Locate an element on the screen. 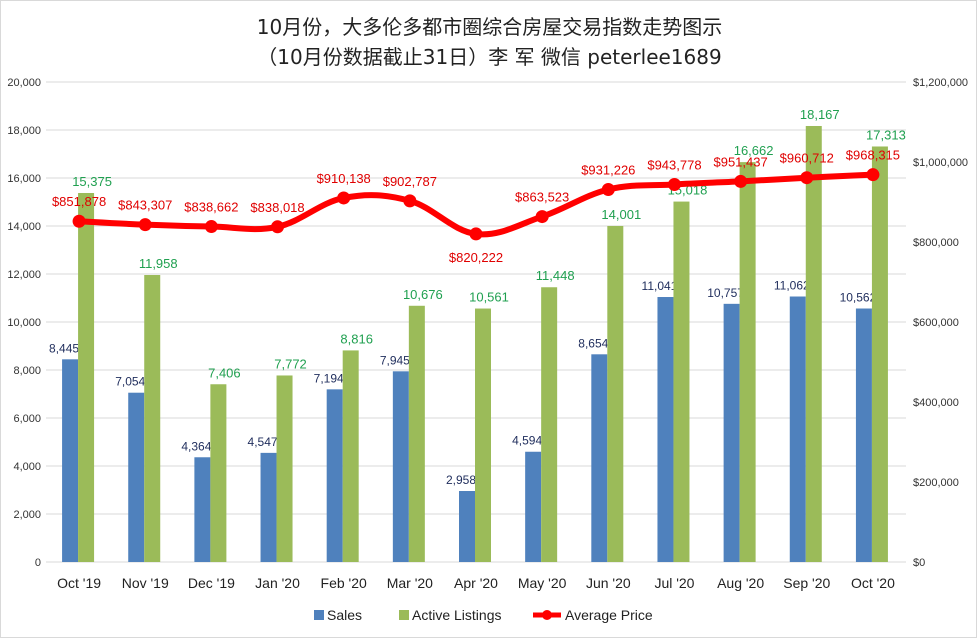  legend-label: Average Price is located at coordinates (609, 615).